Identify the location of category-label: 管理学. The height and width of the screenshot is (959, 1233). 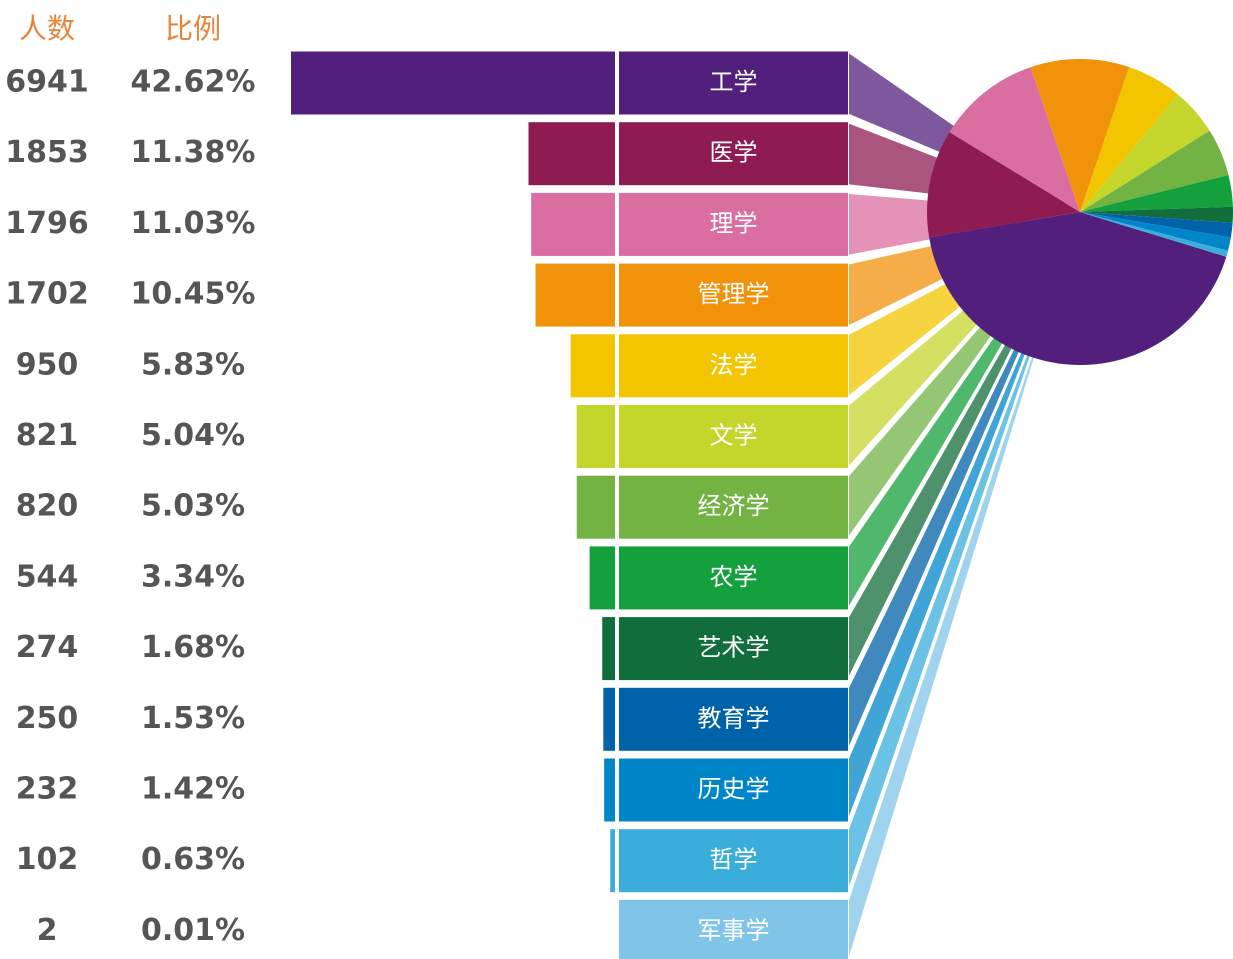
(734, 294).